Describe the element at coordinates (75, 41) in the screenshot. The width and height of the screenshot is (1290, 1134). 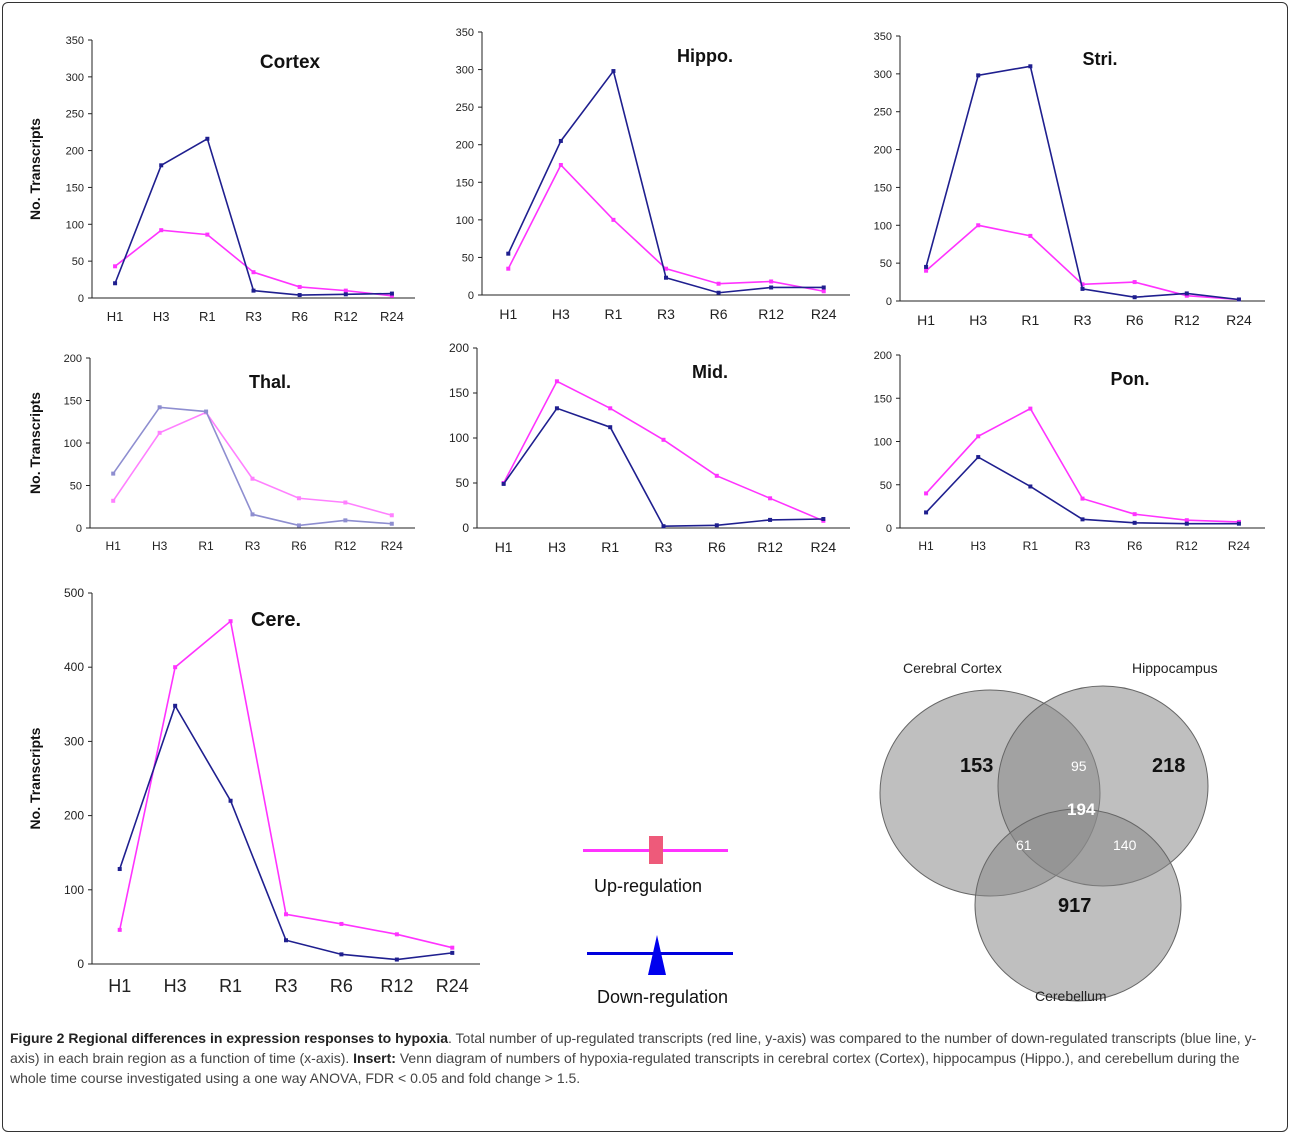
I see `y-tick-label: 350` at that location.